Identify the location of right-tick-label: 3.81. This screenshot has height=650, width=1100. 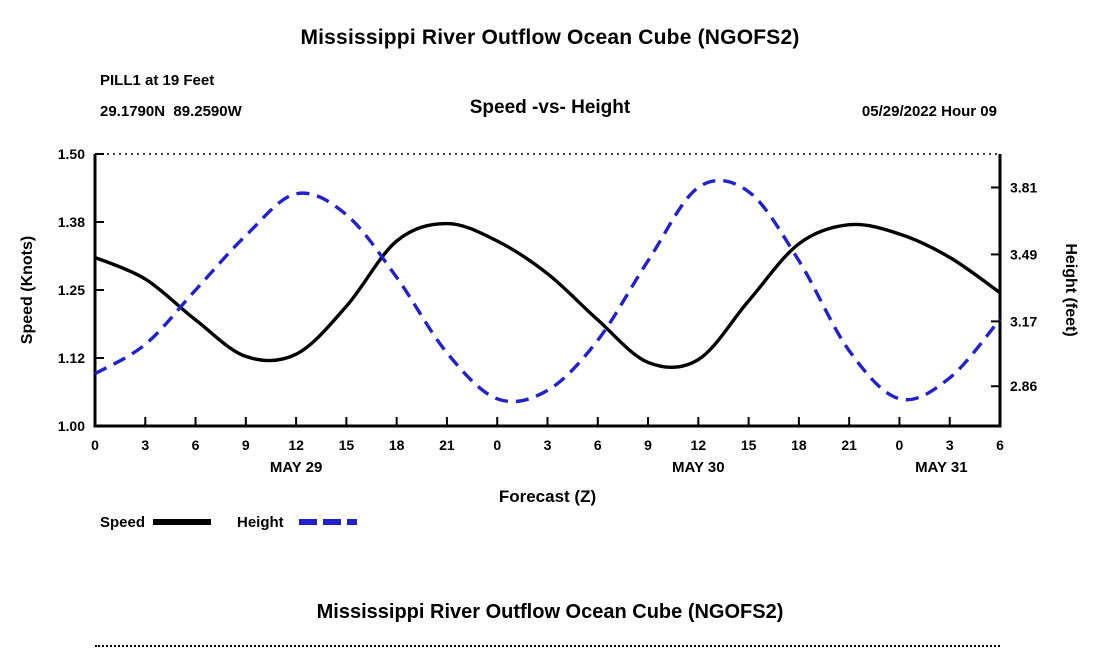
(1023, 187).